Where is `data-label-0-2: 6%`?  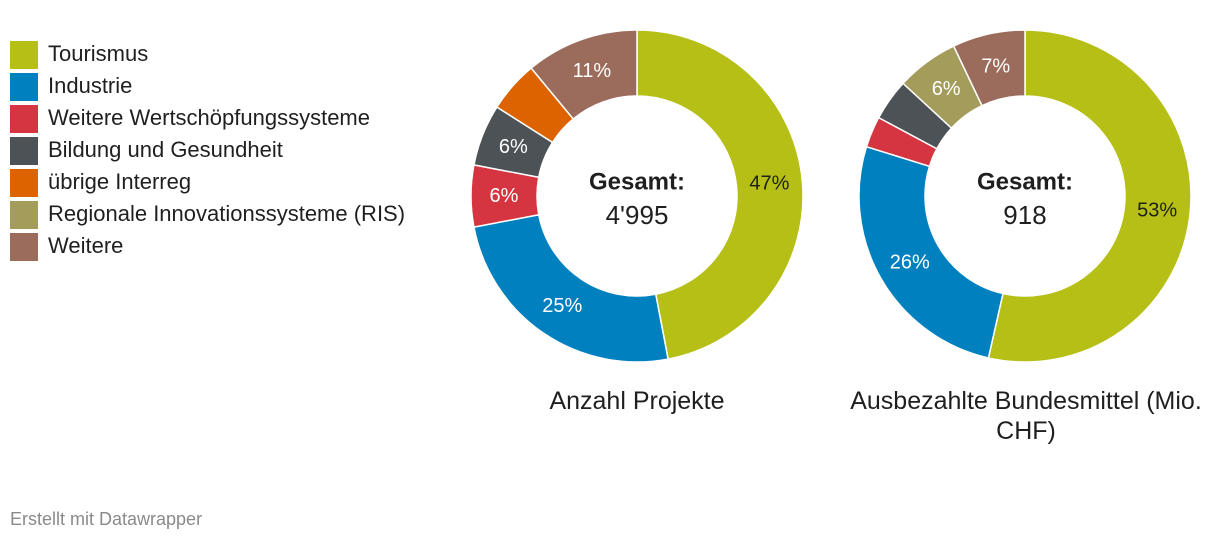
data-label-0-2: 6% is located at coordinates (504, 196).